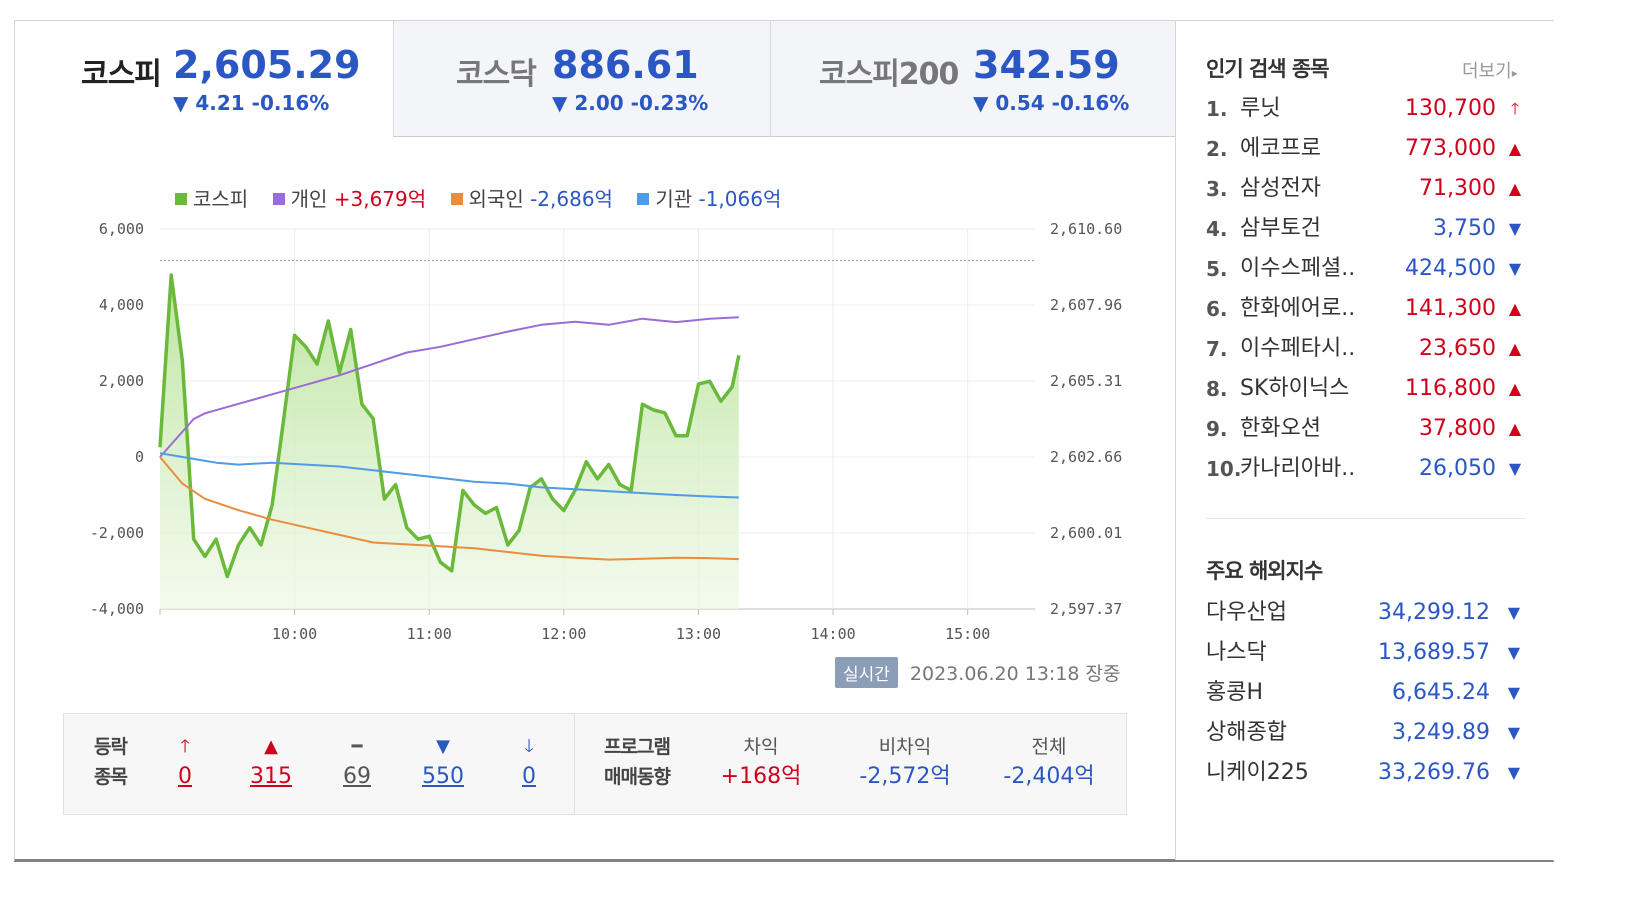  Describe the element at coordinates (761, 776) in the screenshot. I see `program-value: +168억` at that location.